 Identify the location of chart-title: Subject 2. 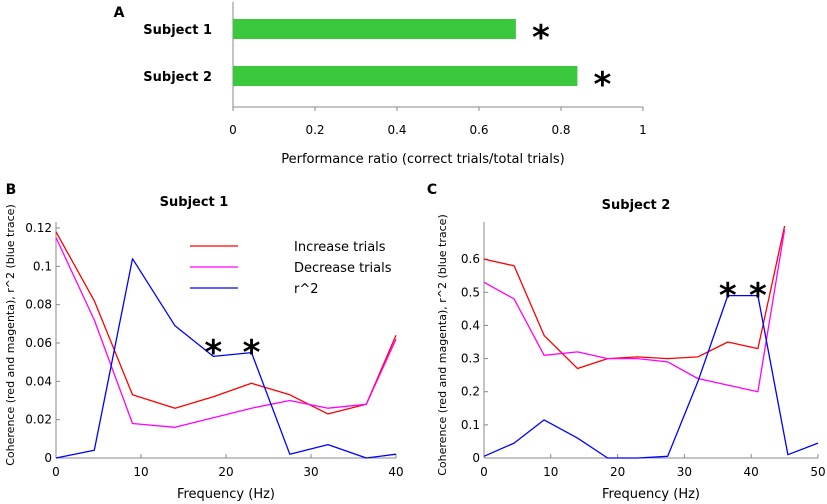
(636, 205).